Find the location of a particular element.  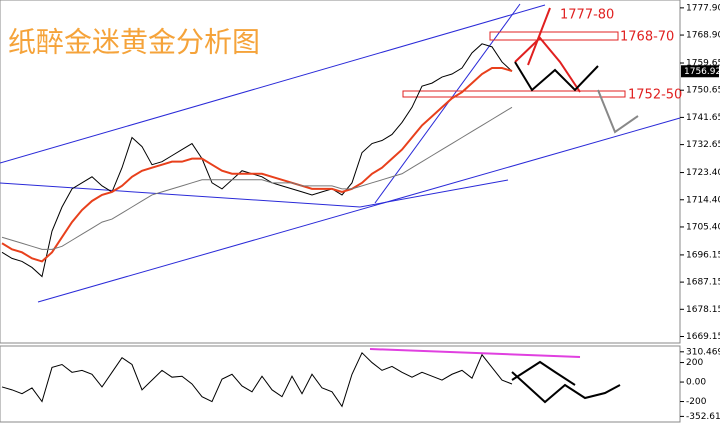

y-tick-label: 1687.15 is located at coordinates (703, 283).